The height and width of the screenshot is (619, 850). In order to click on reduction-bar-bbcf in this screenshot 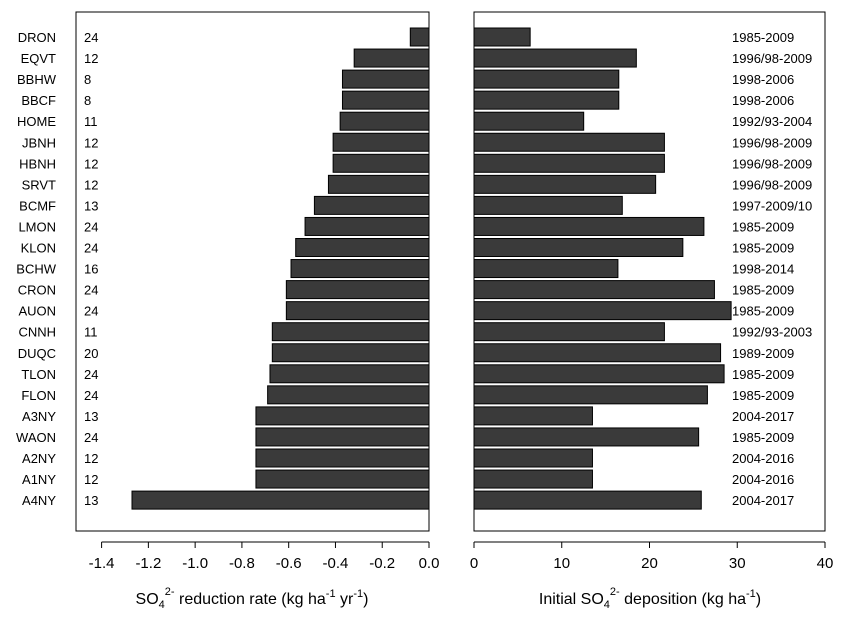, I will do `click(385, 100)`.